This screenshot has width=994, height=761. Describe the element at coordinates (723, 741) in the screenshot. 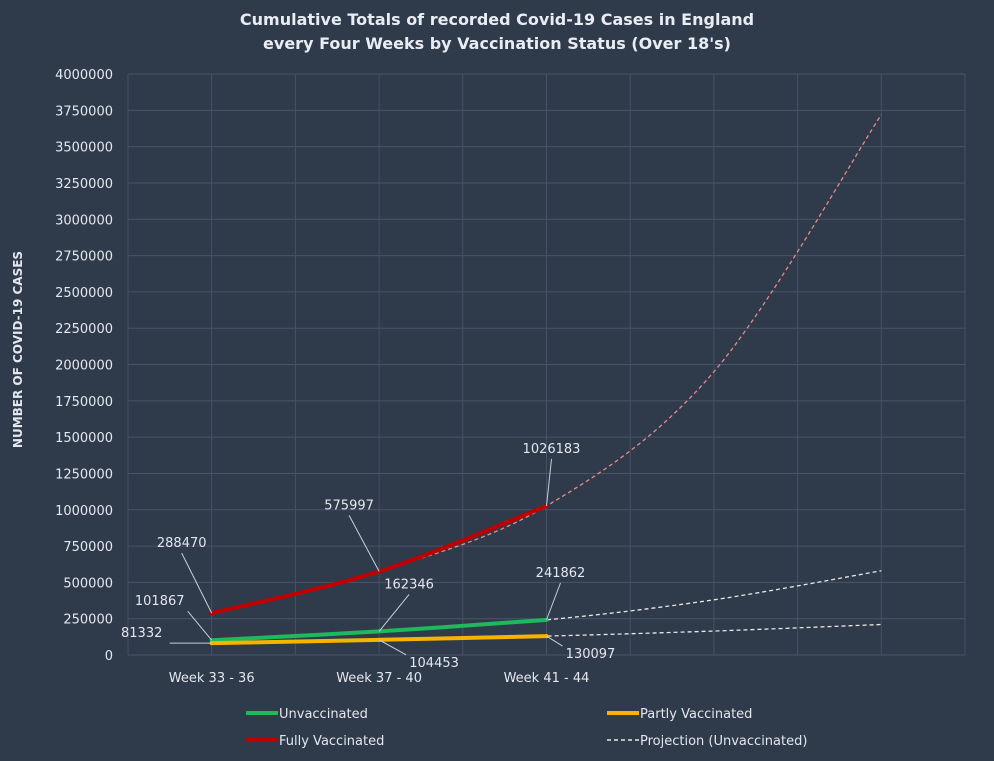

I see `legend-label: Projection (Unvaccinated)` at that location.